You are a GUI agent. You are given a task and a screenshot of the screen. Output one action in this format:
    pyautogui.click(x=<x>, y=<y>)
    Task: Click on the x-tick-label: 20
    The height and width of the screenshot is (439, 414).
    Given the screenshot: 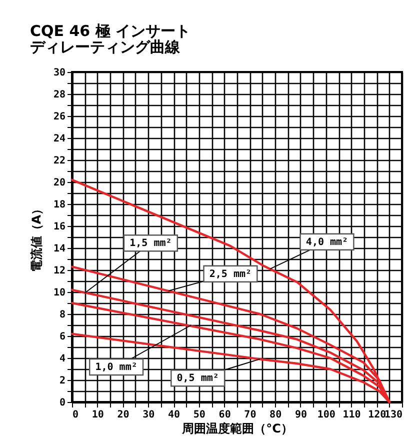 What is the action you would take?
    pyautogui.click(x=123, y=415)
    